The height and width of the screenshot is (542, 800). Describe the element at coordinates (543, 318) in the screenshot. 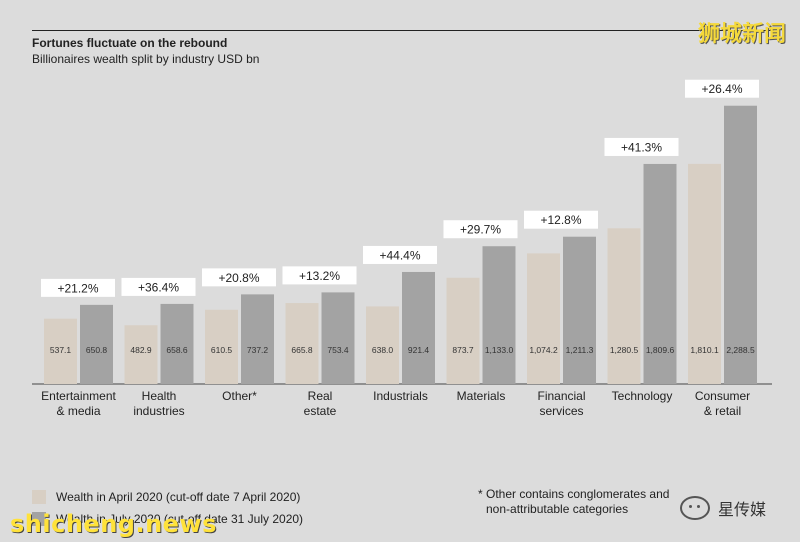

I see `bar-s0-c6` at that location.